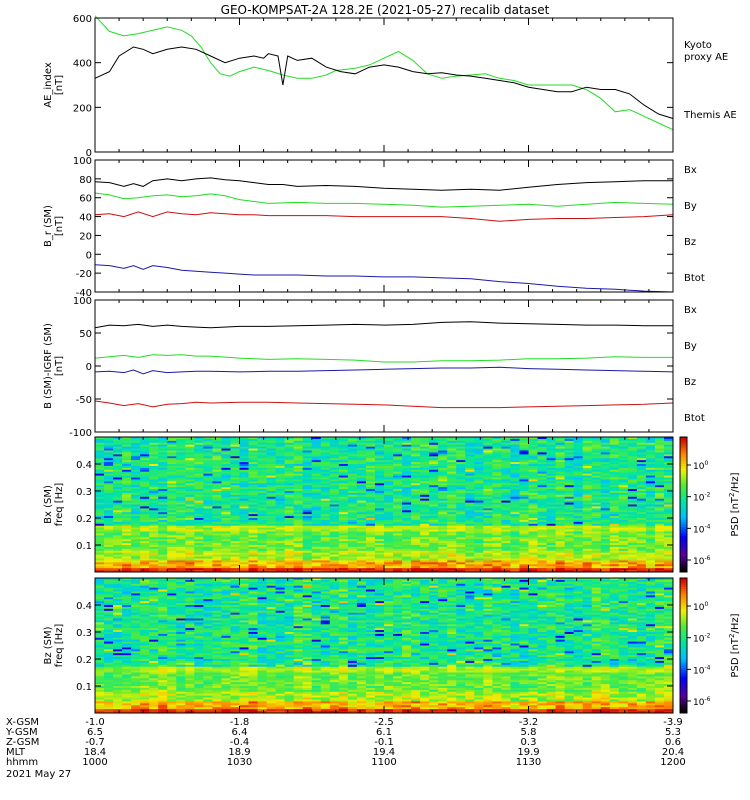  I want to click on y-axis-label-line: [nT], so click(59, 85).